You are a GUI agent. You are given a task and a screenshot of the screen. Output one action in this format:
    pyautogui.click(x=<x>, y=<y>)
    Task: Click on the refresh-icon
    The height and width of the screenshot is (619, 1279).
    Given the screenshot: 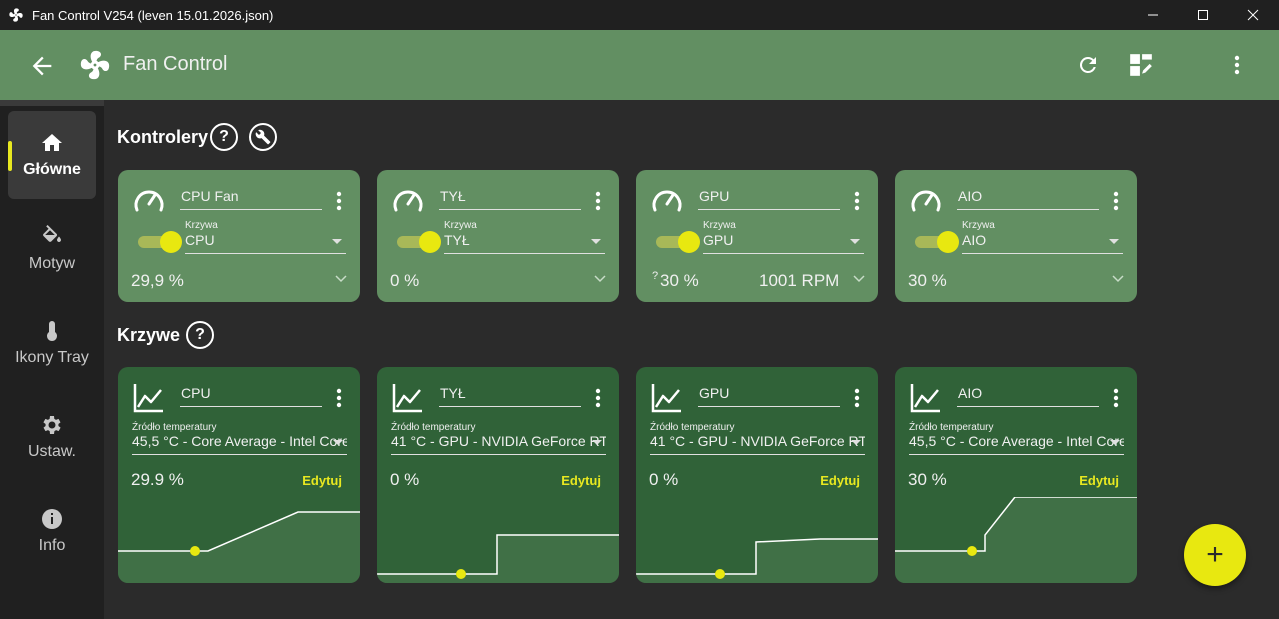 What is the action you would take?
    pyautogui.click(x=1087, y=64)
    